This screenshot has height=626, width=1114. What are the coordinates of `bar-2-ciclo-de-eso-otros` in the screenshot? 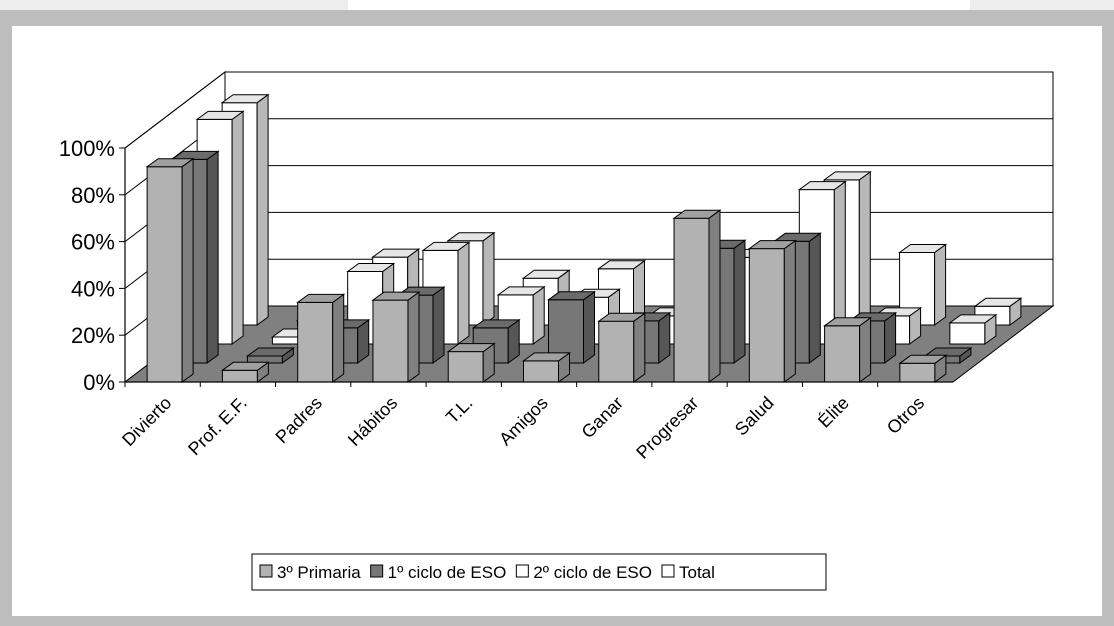 It's located at (973, 329).